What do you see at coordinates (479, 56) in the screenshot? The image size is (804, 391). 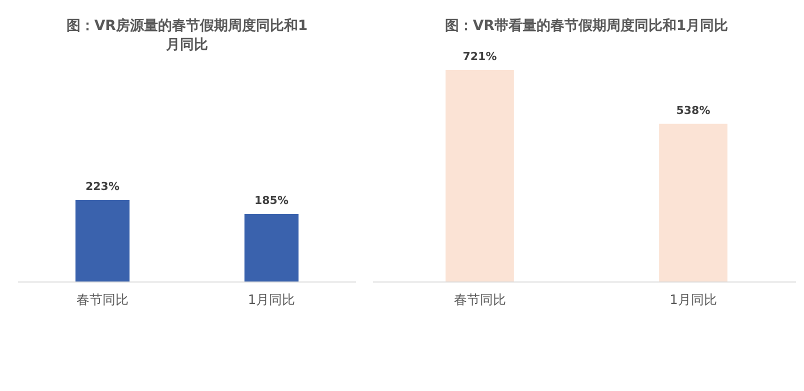 I see `data-label: 721%` at bounding box center [479, 56].